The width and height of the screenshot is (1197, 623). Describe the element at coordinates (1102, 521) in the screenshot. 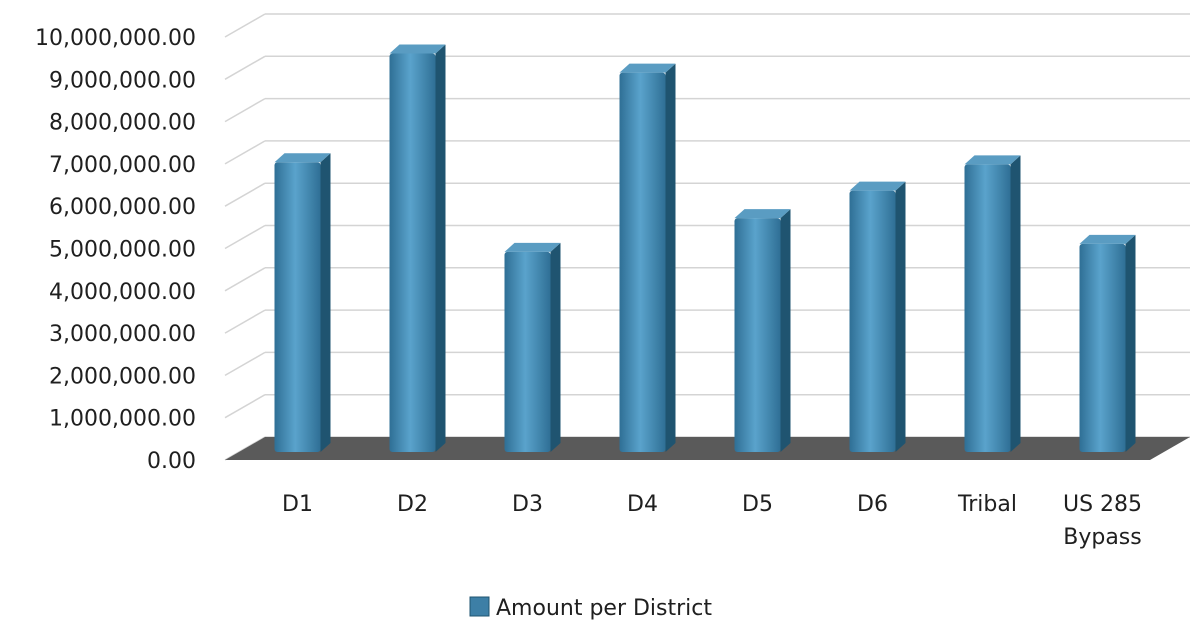

I see `x-tick-label: US 285 Bypass` at that location.